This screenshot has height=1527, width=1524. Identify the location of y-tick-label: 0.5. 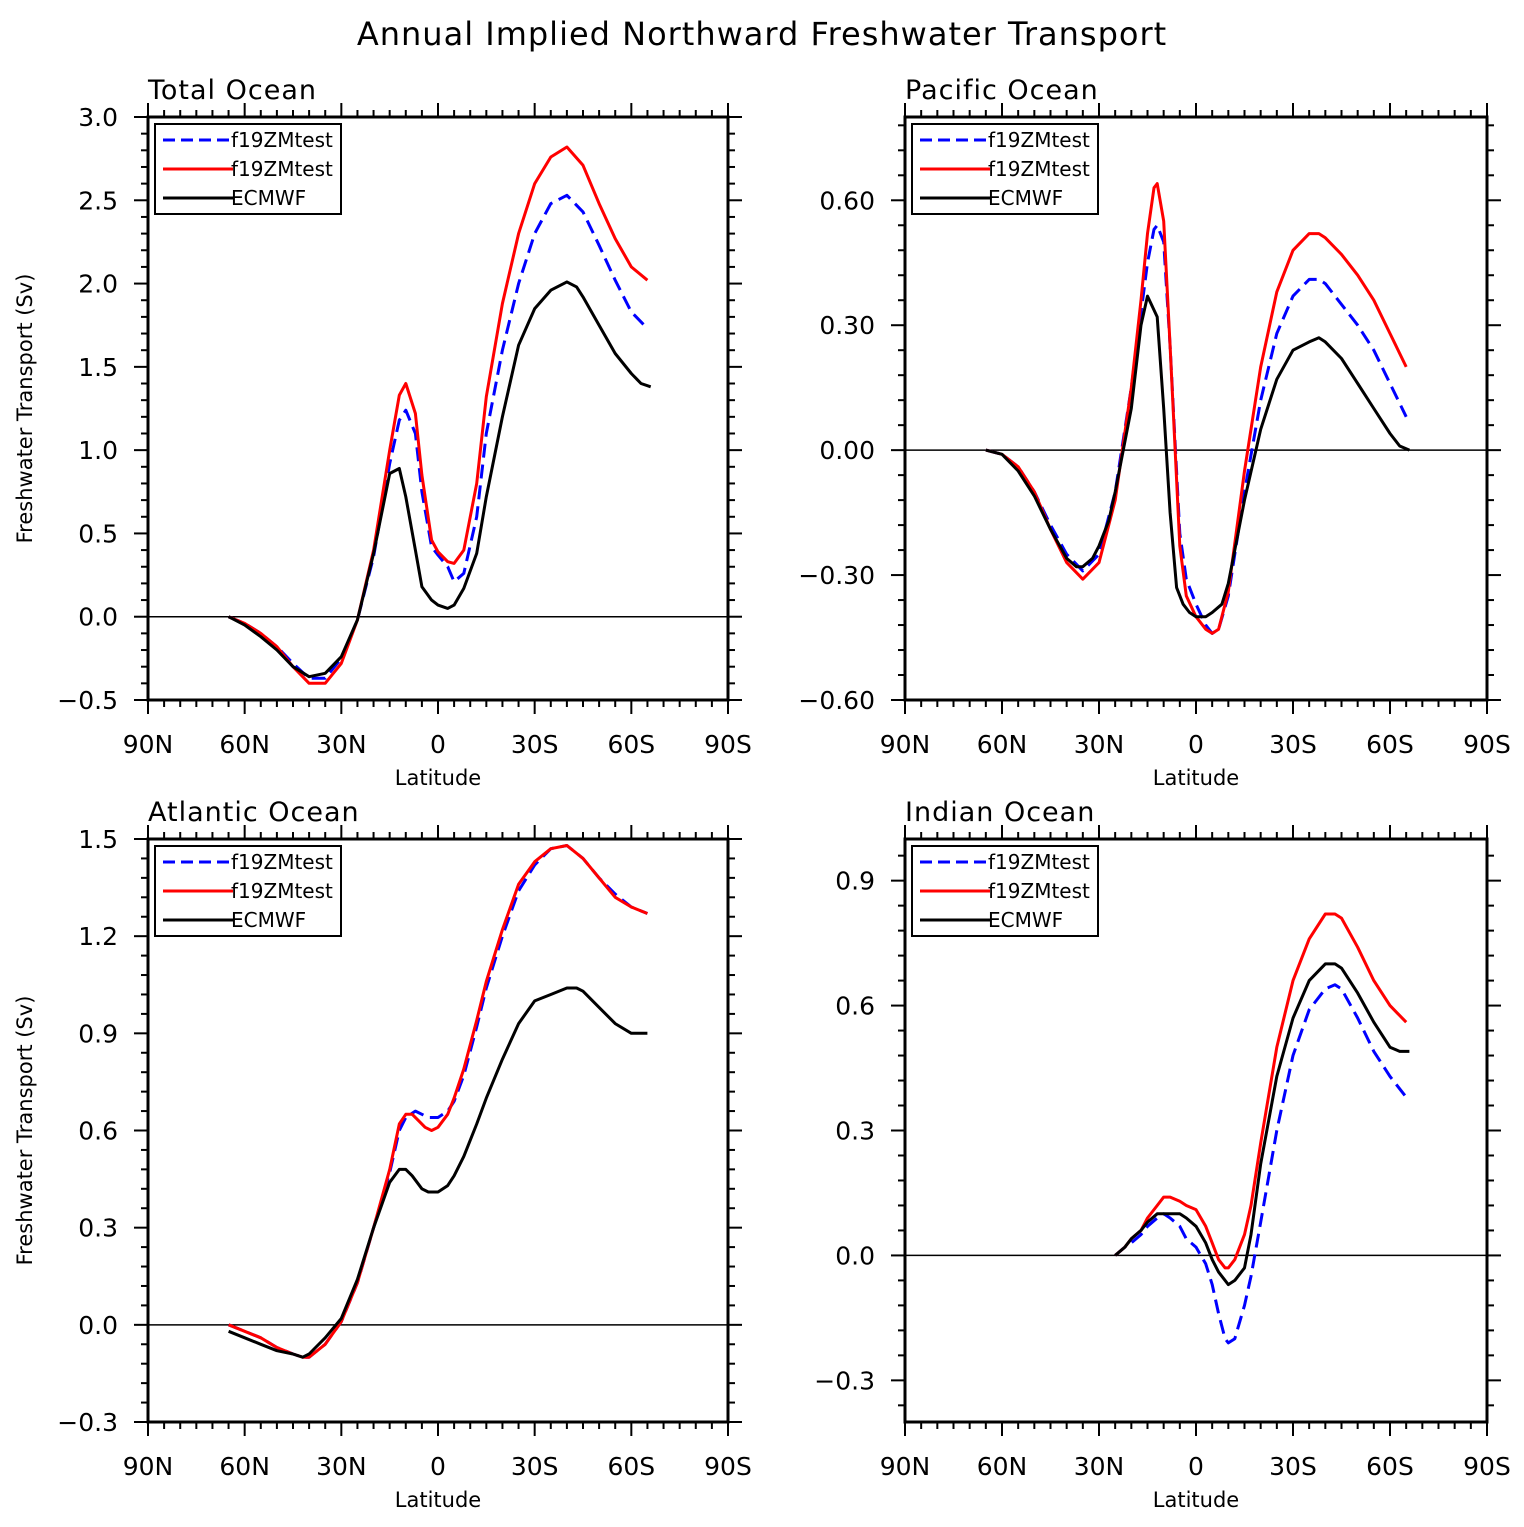
(98, 533).